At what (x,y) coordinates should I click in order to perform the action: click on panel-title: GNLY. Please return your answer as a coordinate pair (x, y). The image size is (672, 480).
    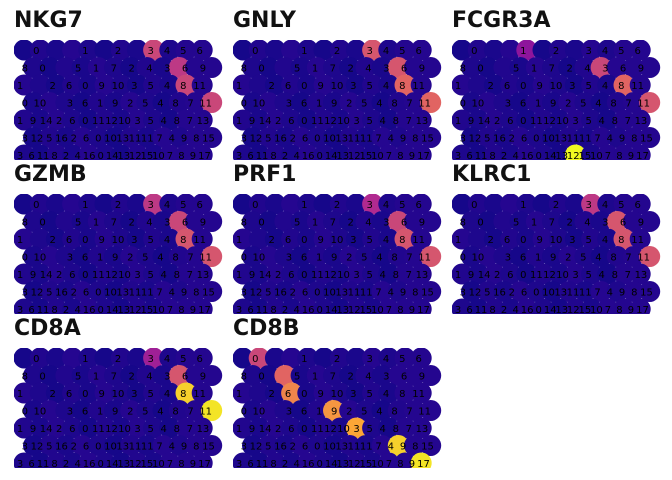
    Looking at the image, I should click on (264, 20).